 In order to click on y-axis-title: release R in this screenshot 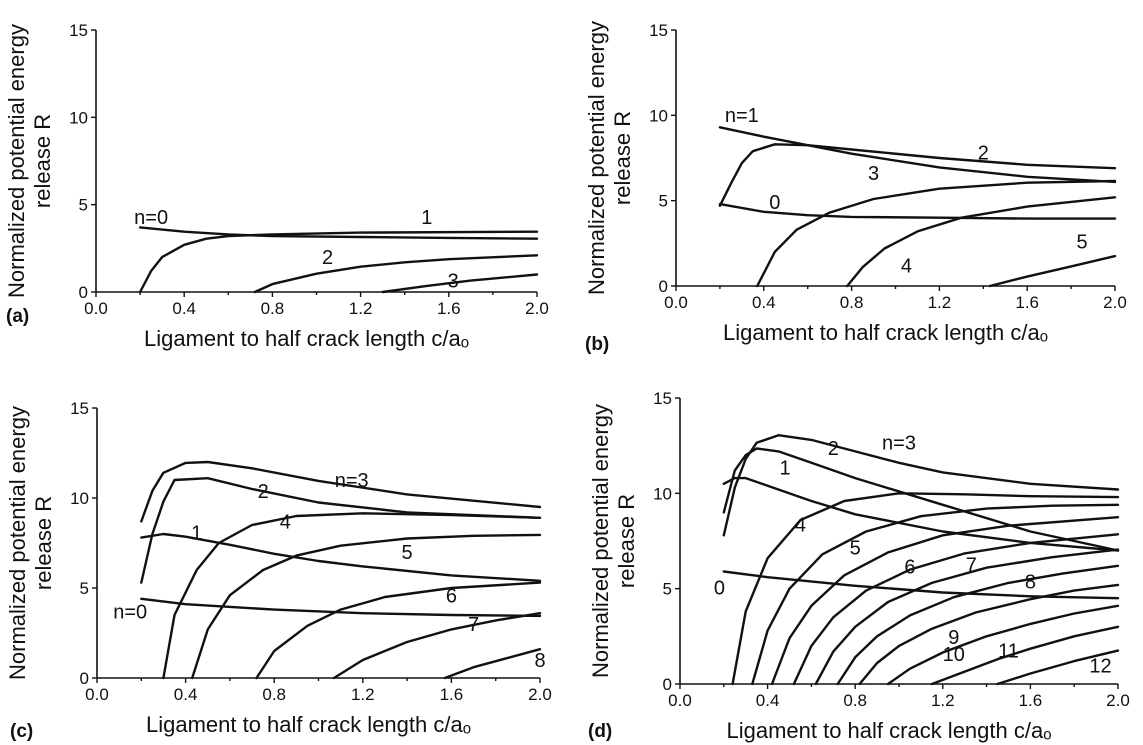, I will do `click(42, 161)`.